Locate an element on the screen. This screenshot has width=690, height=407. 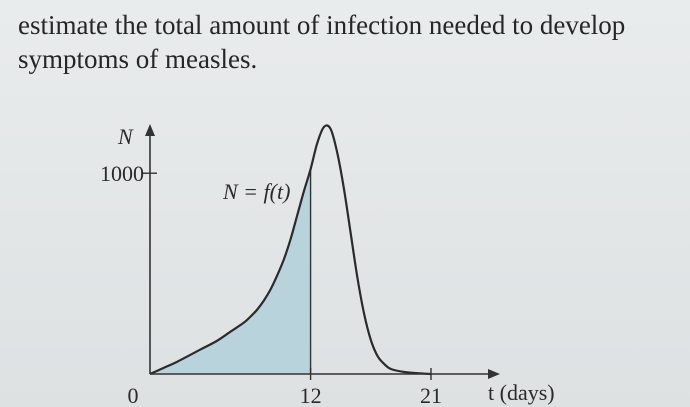
y-axis-arrow-icon is located at coordinates (150, 130).